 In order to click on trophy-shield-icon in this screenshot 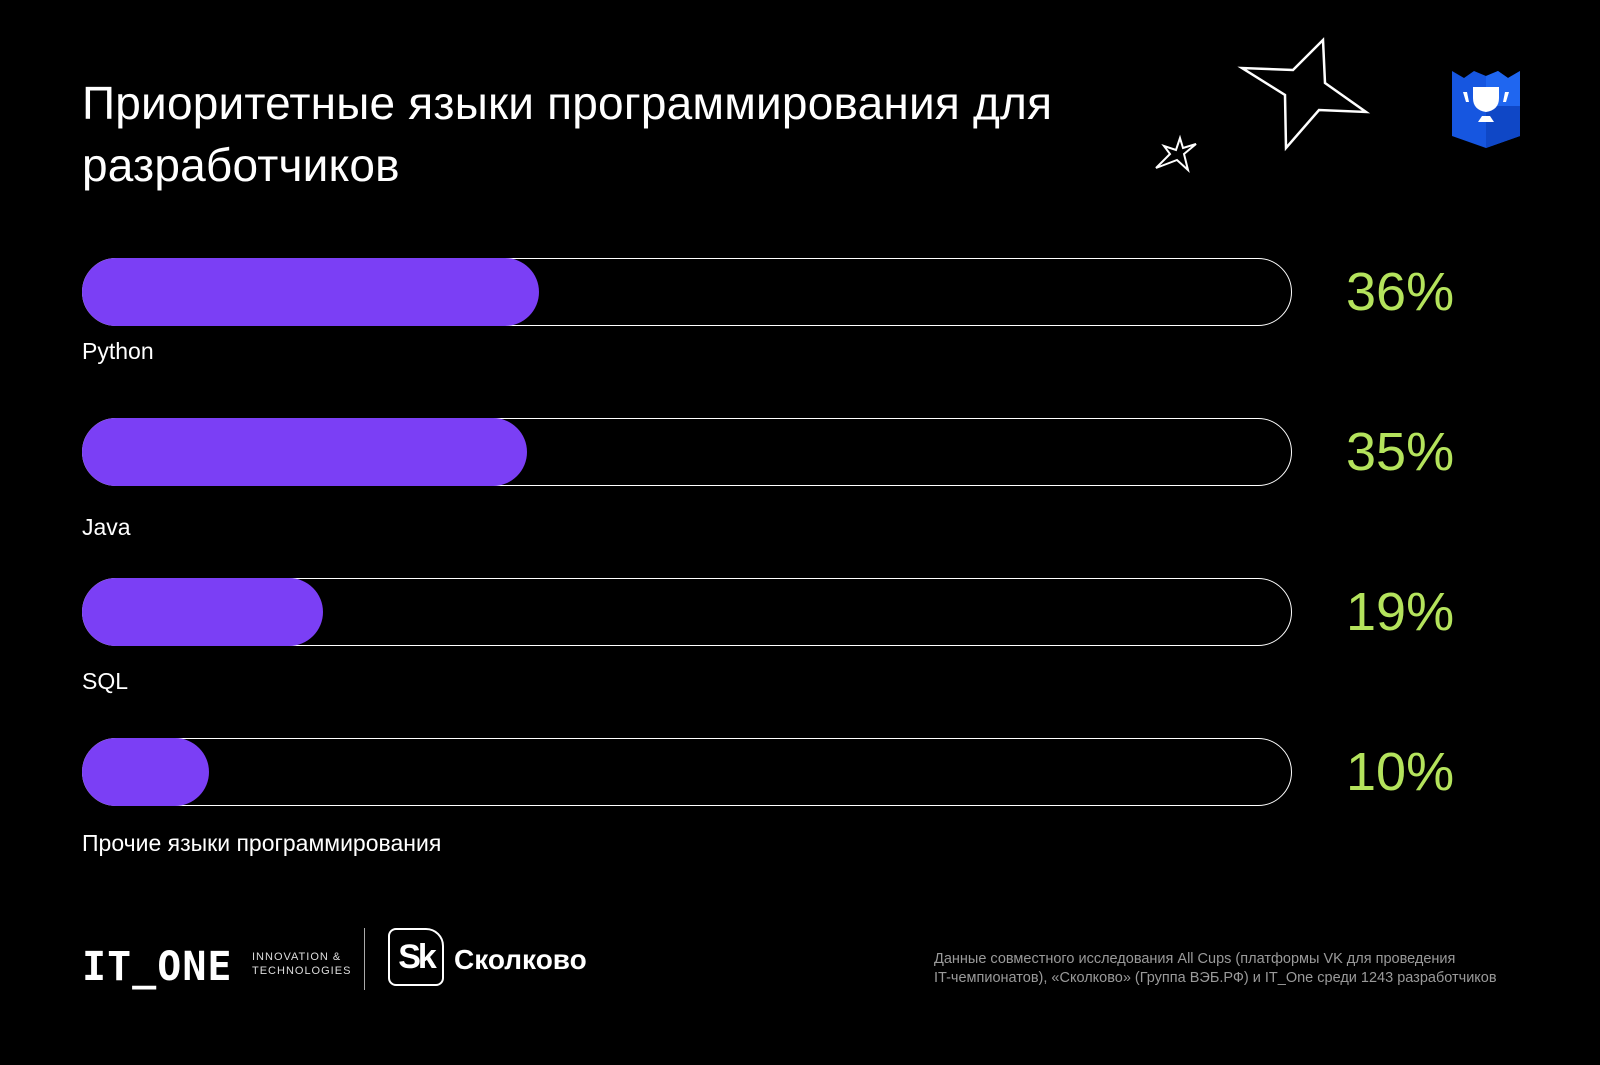, I will do `click(1486, 109)`.